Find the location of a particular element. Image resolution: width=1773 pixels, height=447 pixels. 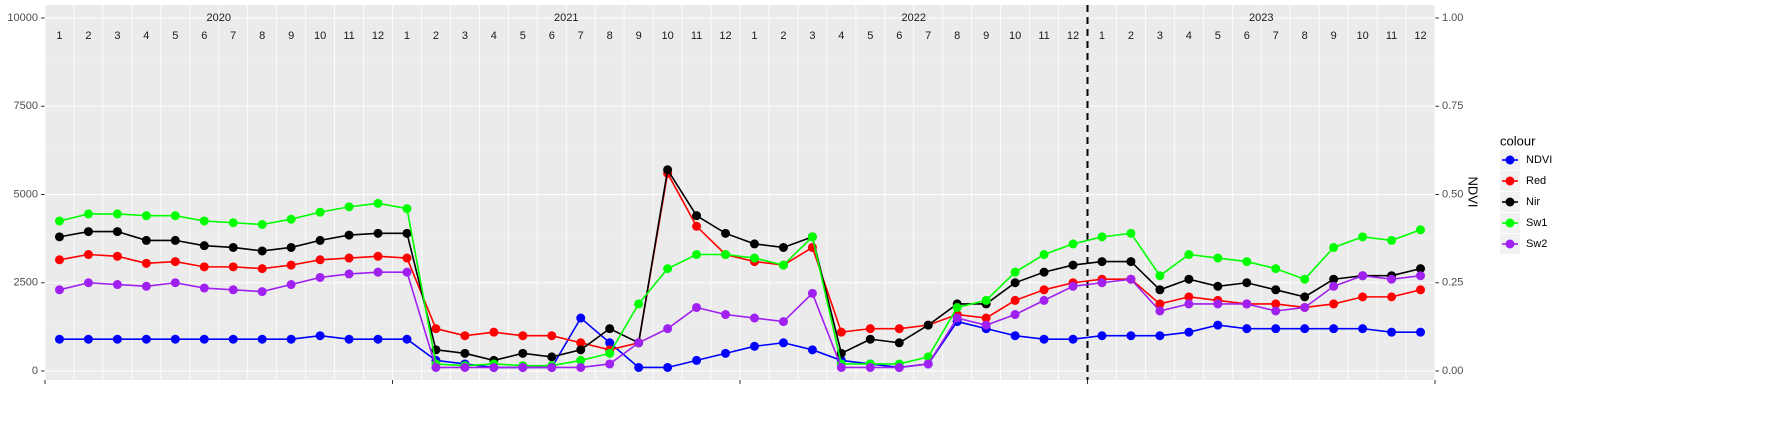

y-tick-label: 0 is located at coordinates (35, 371).